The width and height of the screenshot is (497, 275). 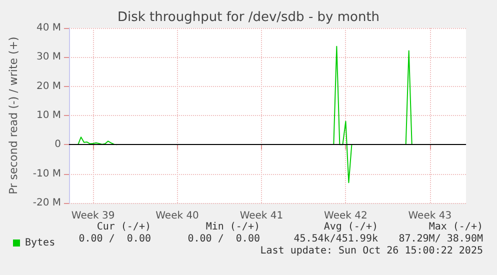 I want to click on text: Max (-/+), so click(x=455, y=227).